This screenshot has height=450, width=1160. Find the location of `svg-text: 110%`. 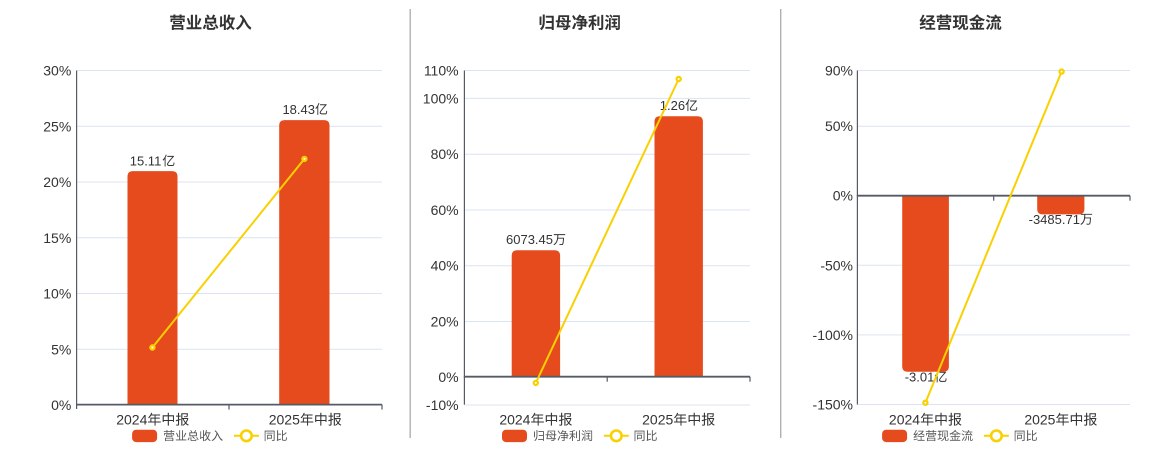

svg-text: 110% is located at coordinates (441, 71).